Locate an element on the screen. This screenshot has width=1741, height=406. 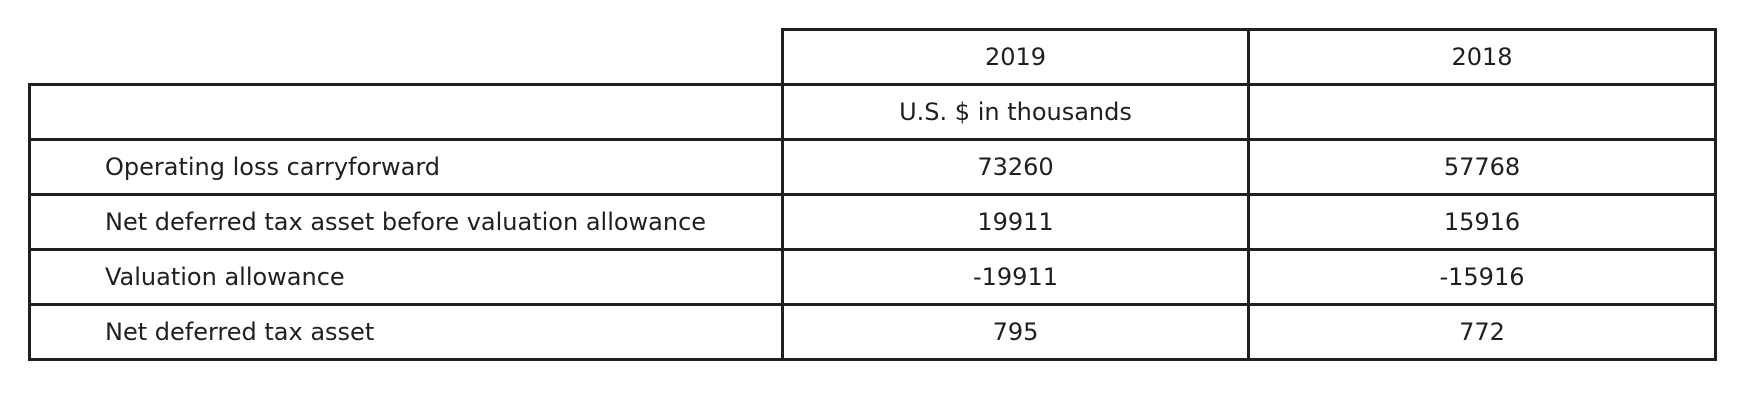
row-label: Valuation allowance is located at coordinates (406, 277).